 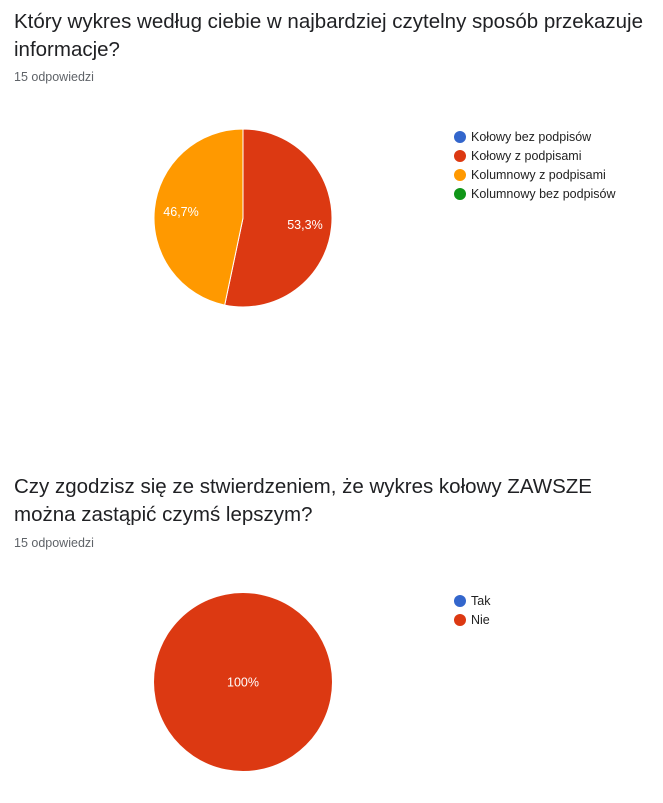 I want to click on legend-label: Kolumnowy bez podpisów, so click(x=543, y=193).